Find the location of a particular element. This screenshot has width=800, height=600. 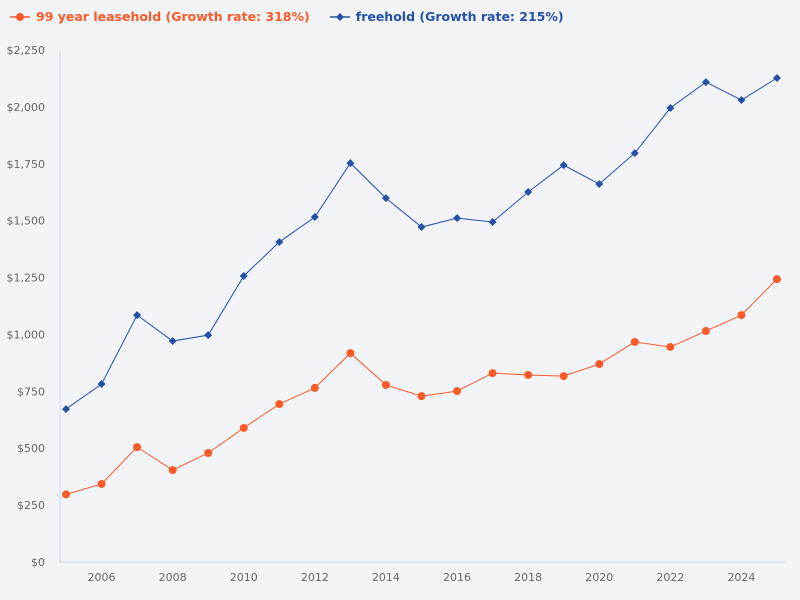

y-tick-label: $2,000 is located at coordinates (26, 107).